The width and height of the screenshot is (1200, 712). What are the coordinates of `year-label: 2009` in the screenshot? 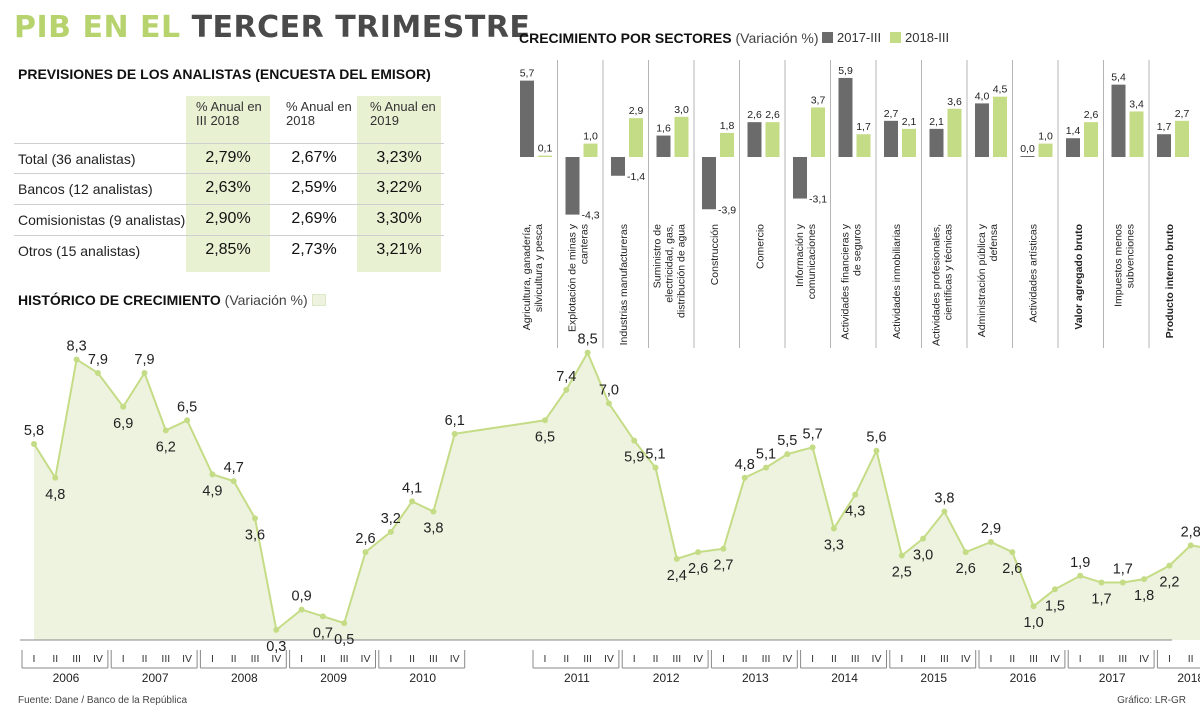 It's located at (333, 678).